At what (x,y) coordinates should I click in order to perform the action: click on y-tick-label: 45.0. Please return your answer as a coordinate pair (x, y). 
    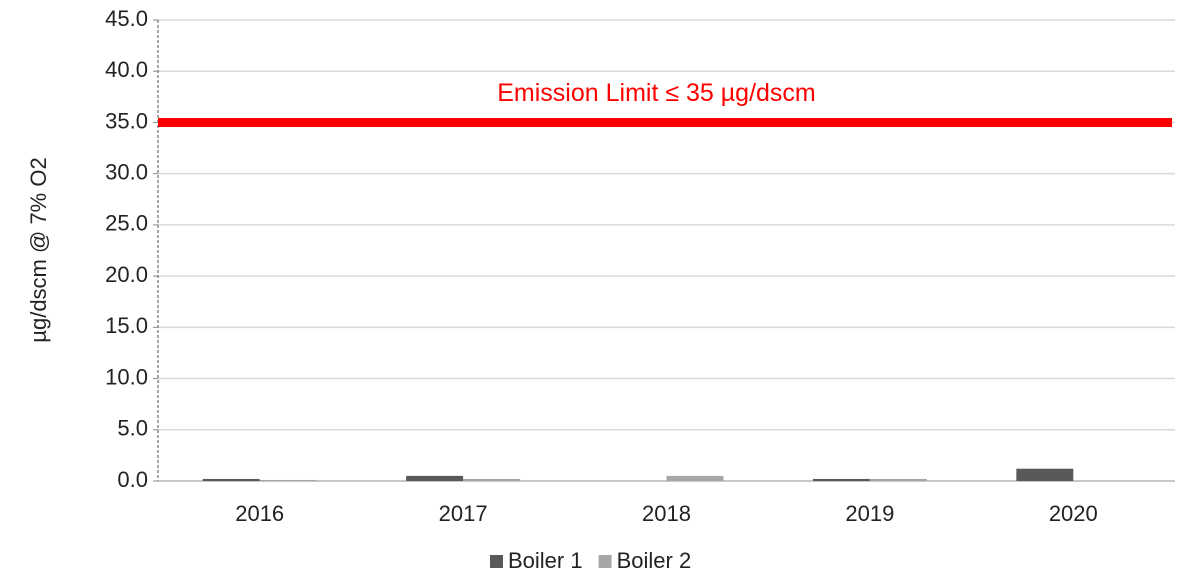
    Looking at the image, I should click on (126, 18).